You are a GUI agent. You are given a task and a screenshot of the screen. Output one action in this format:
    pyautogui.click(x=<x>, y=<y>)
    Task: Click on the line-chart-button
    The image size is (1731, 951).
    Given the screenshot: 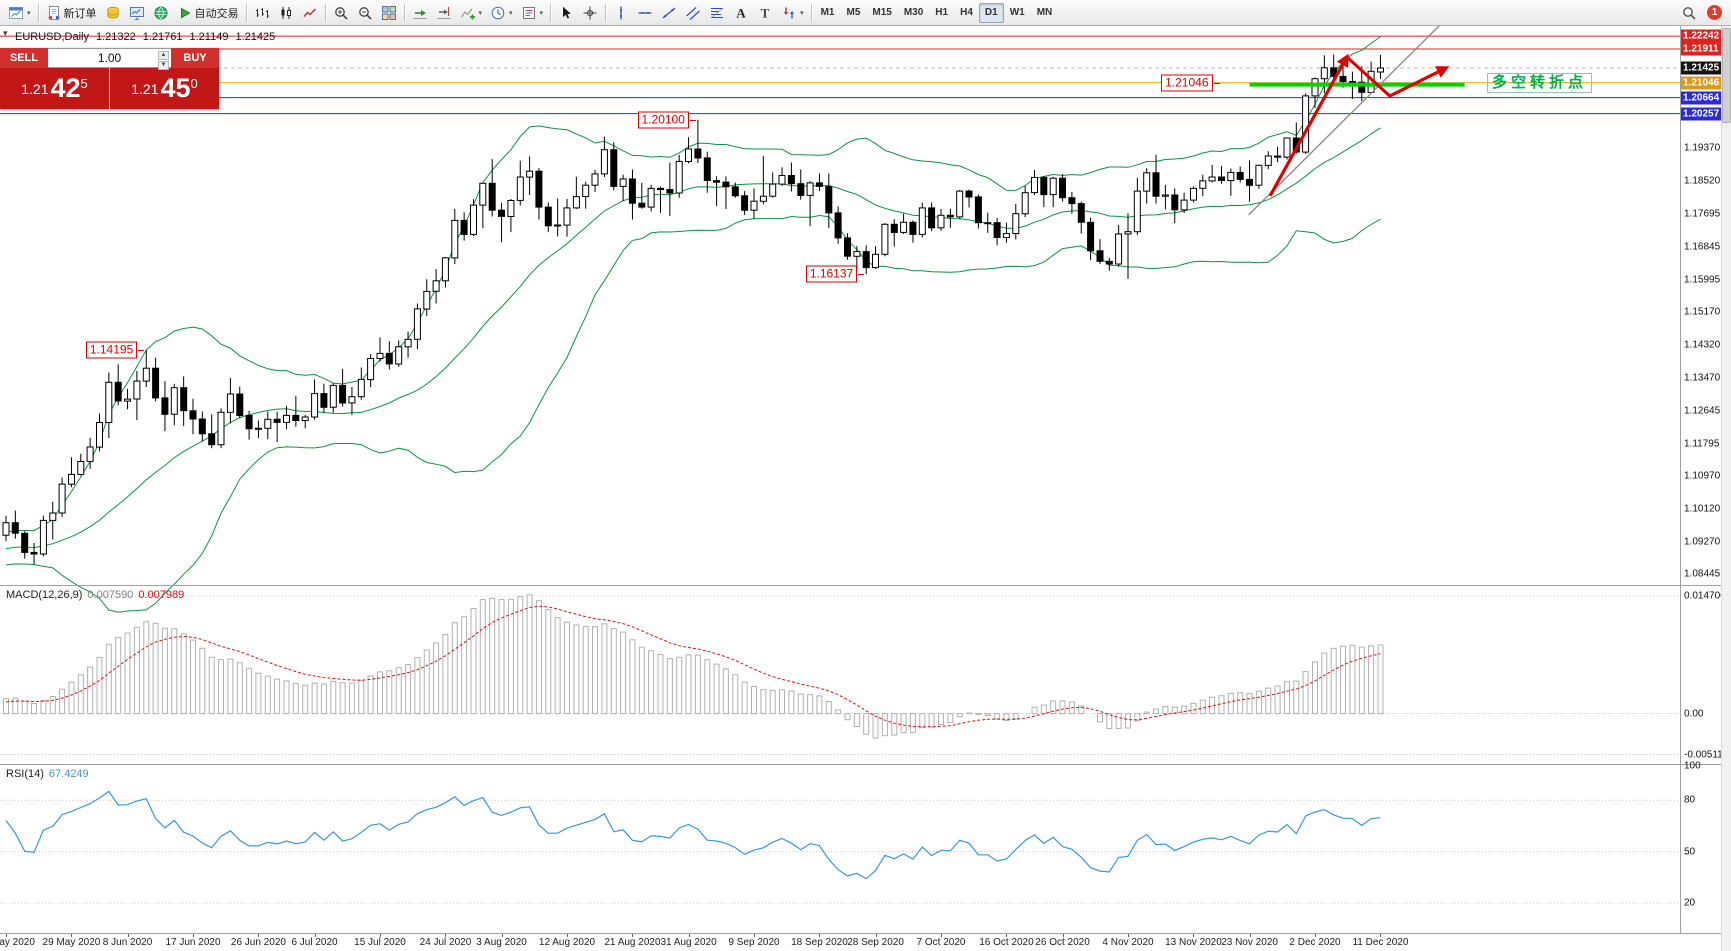 What is the action you would take?
    pyautogui.click(x=310, y=13)
    